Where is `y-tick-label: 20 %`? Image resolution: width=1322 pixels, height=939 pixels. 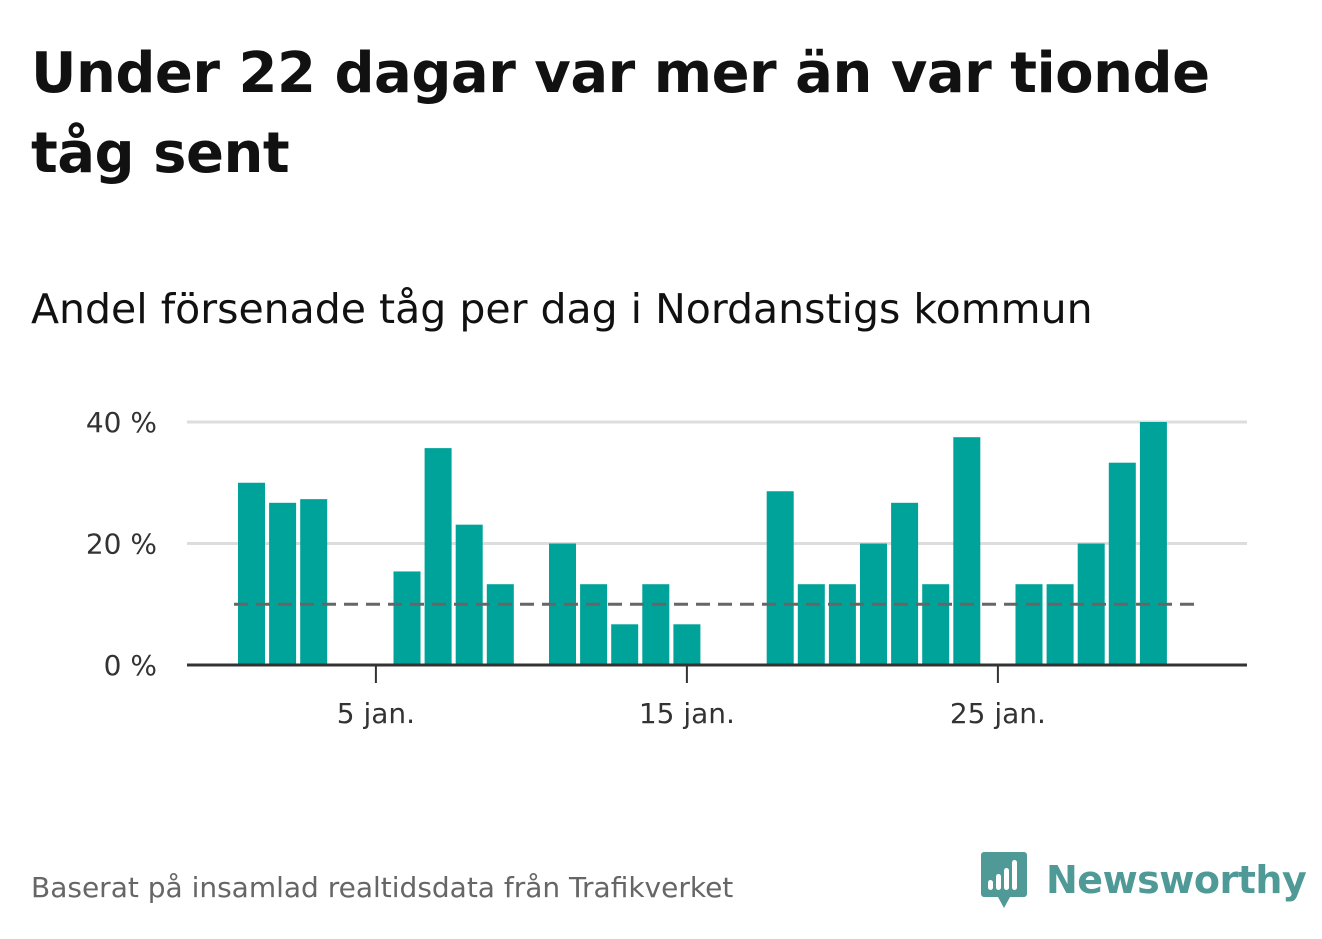
y-tick-label: 20 % is located at coordinates (121, 544).